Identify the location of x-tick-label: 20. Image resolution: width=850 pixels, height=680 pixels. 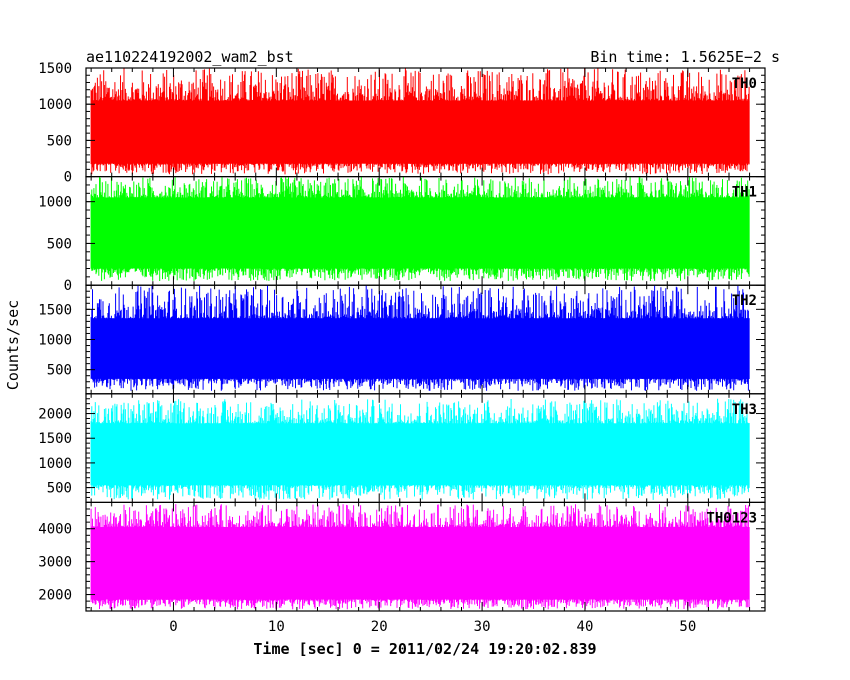
(379, 627).